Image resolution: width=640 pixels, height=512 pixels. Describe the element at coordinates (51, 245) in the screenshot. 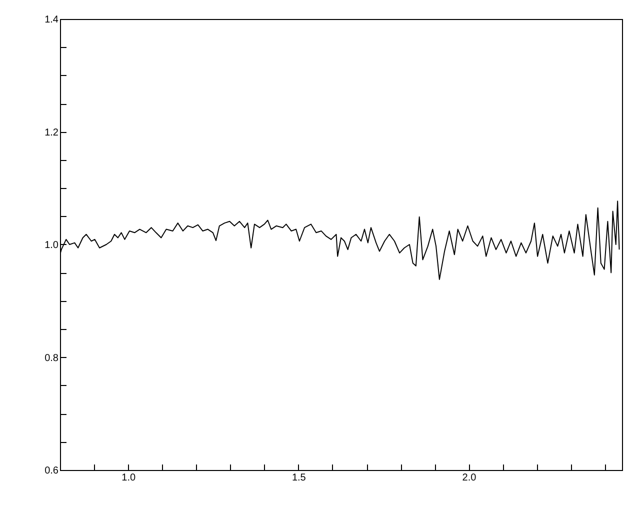

I see `y-tick-label: 1.0` at that location.